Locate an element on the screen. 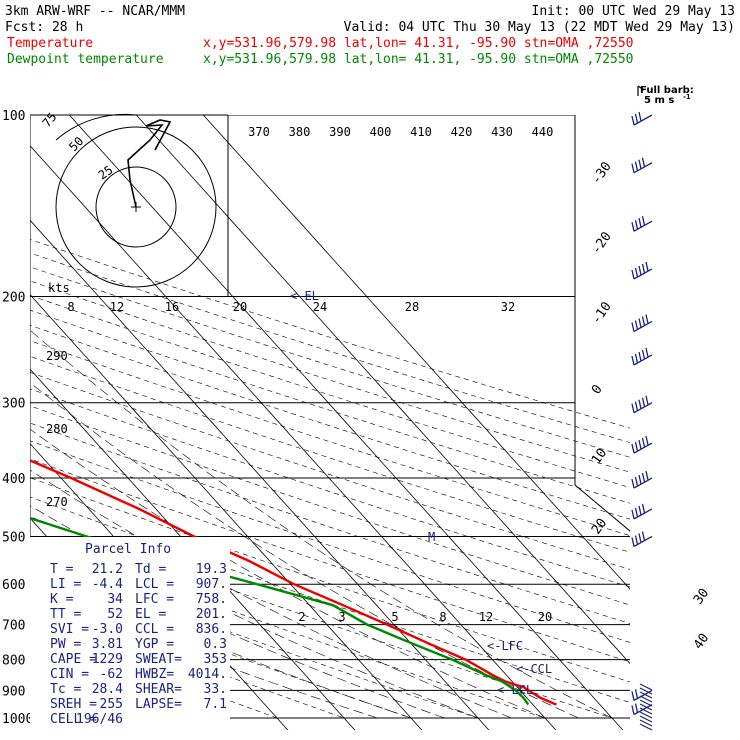  parcel-label: YGP = is located at coordinates (154, 644).